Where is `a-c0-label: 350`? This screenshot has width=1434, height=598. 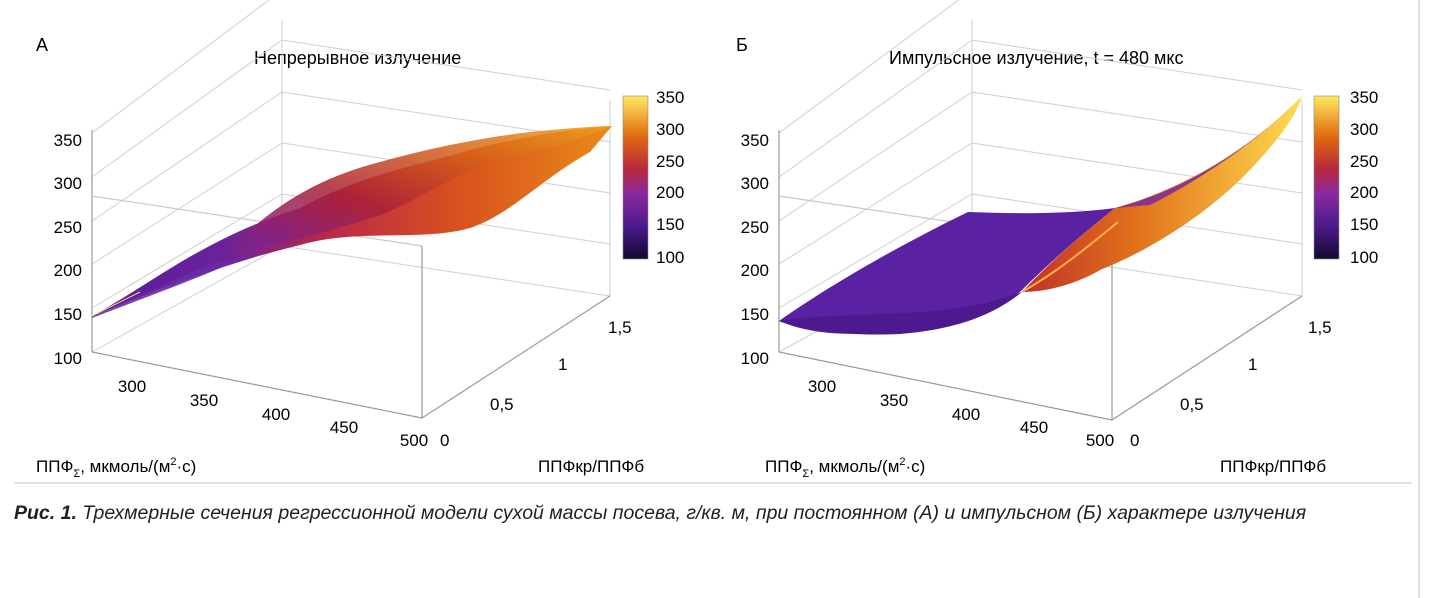 a-c0-label: 350 is located at coordinates (670, 97).